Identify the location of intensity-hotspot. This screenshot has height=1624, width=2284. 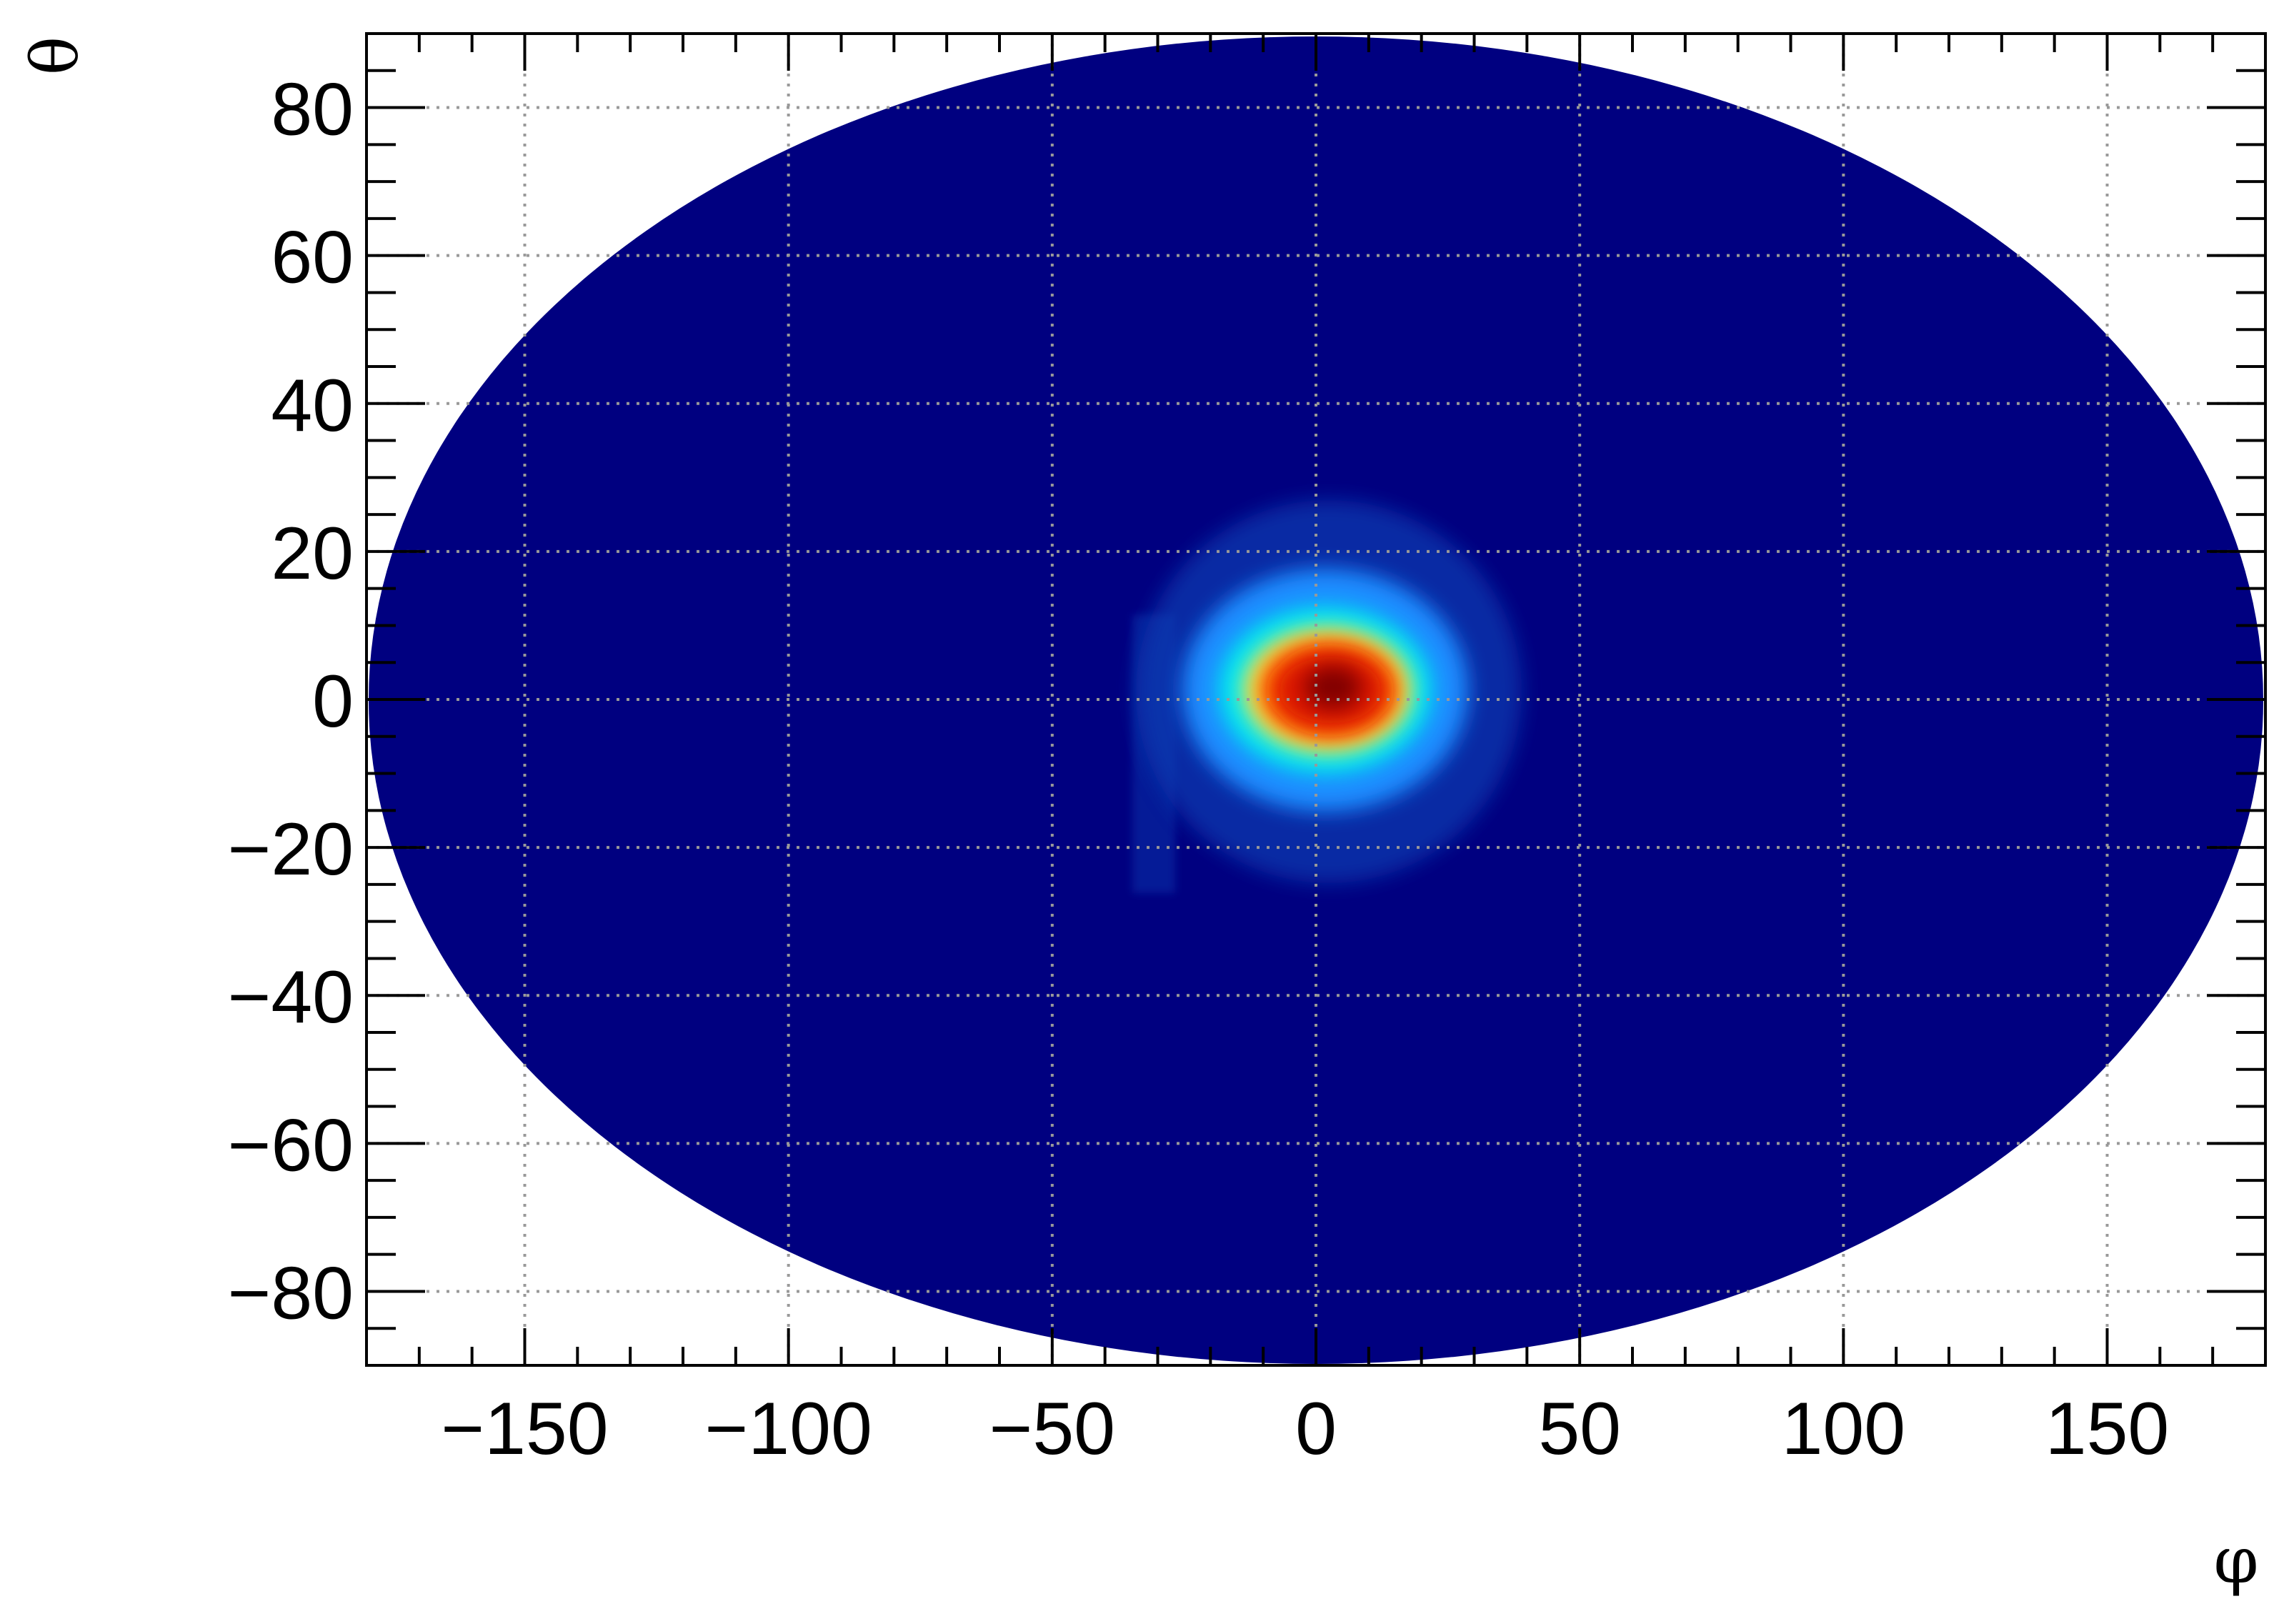
(1327, 697).